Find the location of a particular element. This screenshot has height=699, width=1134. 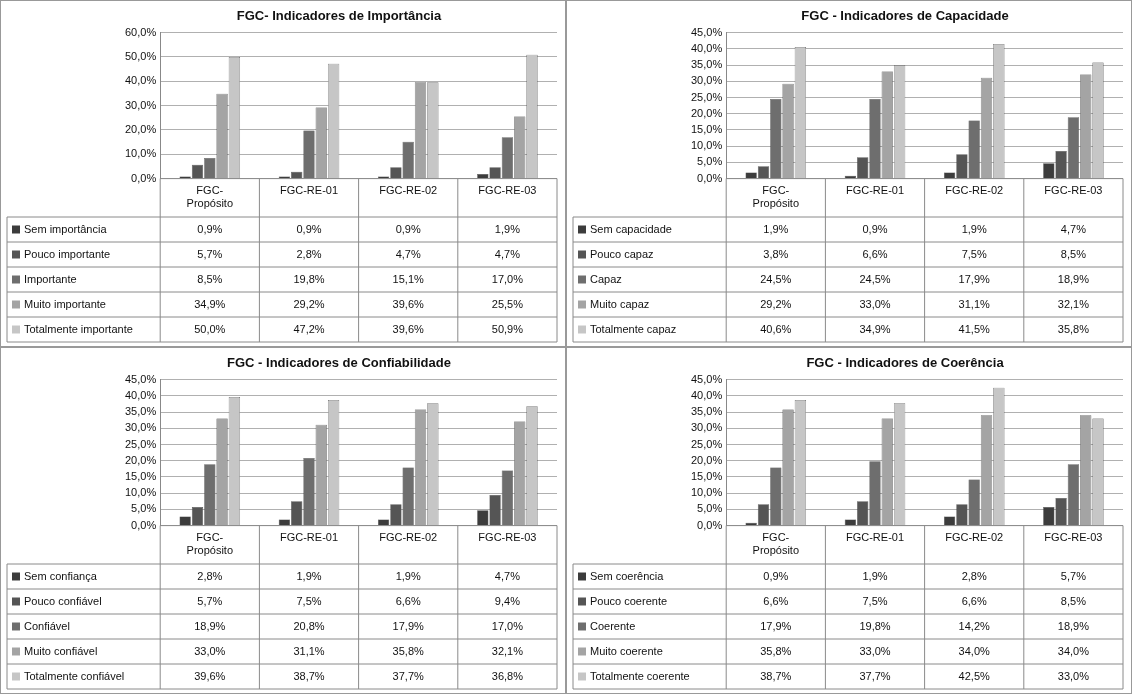

legend-label: Sem capacidade is located at coordinates (631, 228).